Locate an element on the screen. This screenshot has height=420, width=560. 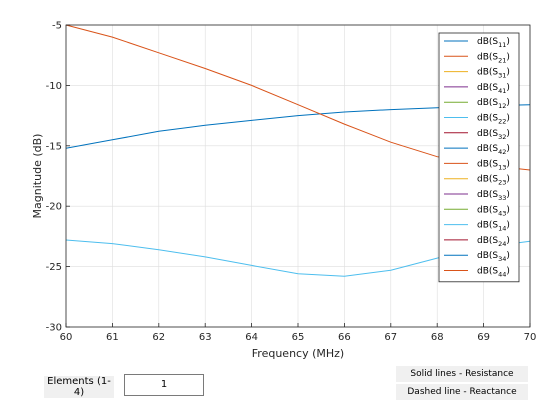
legend-entry-s21: dB(S21) is located at coordinates (493, 58).